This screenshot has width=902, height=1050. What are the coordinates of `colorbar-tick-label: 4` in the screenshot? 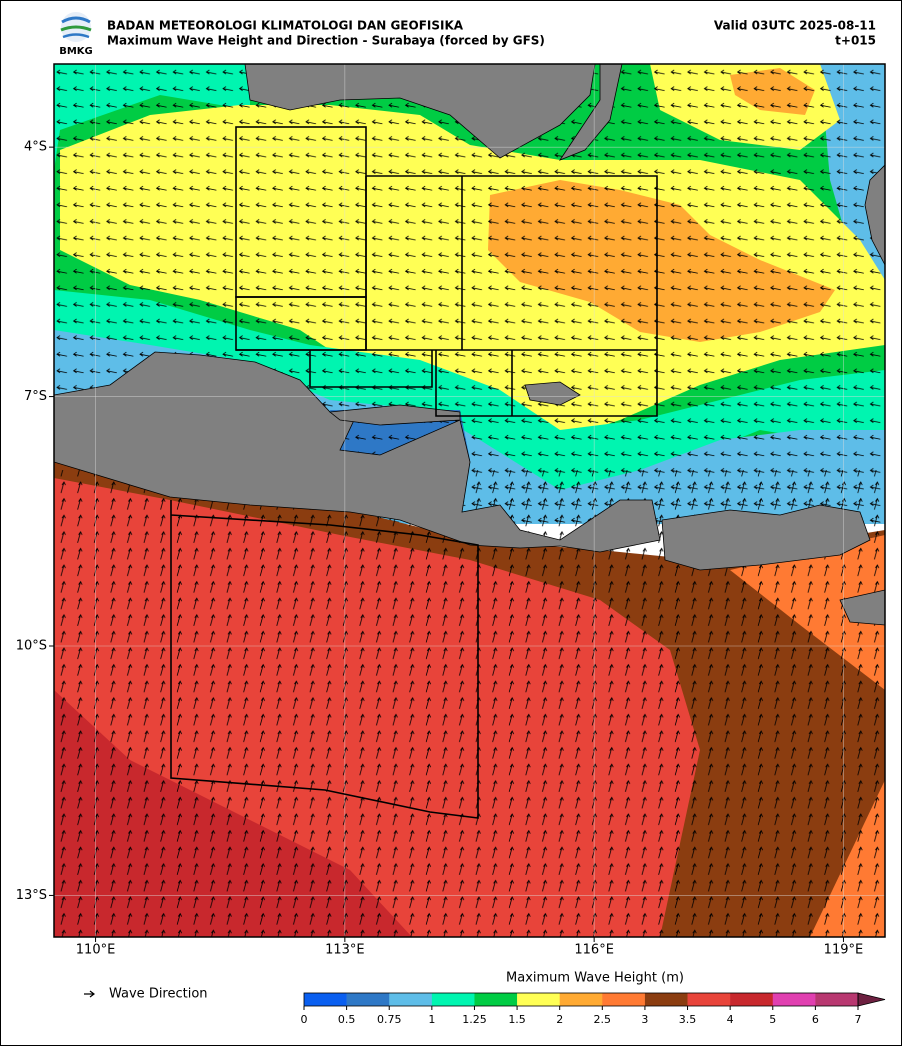 It's located at (730, 1019).